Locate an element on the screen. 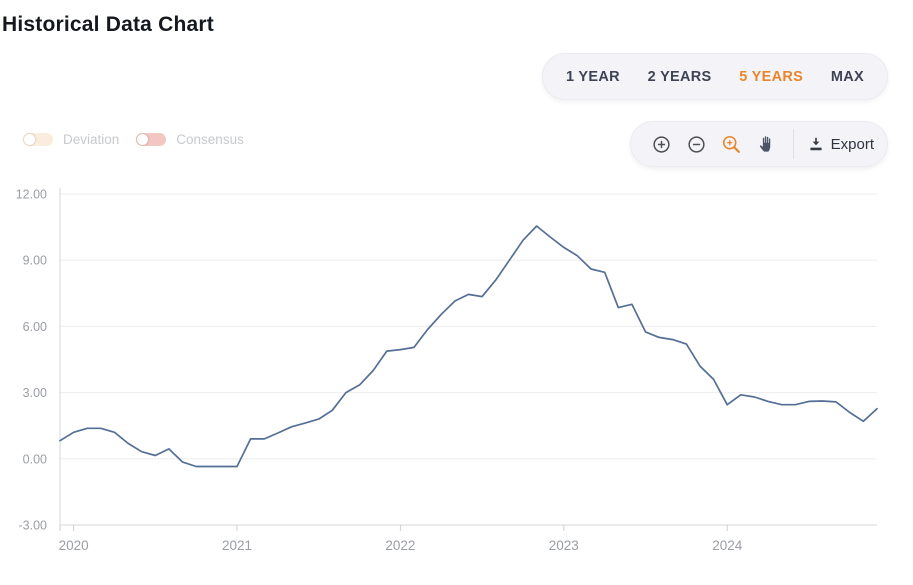  zoom-in-button is located at coordinates (661, 144).